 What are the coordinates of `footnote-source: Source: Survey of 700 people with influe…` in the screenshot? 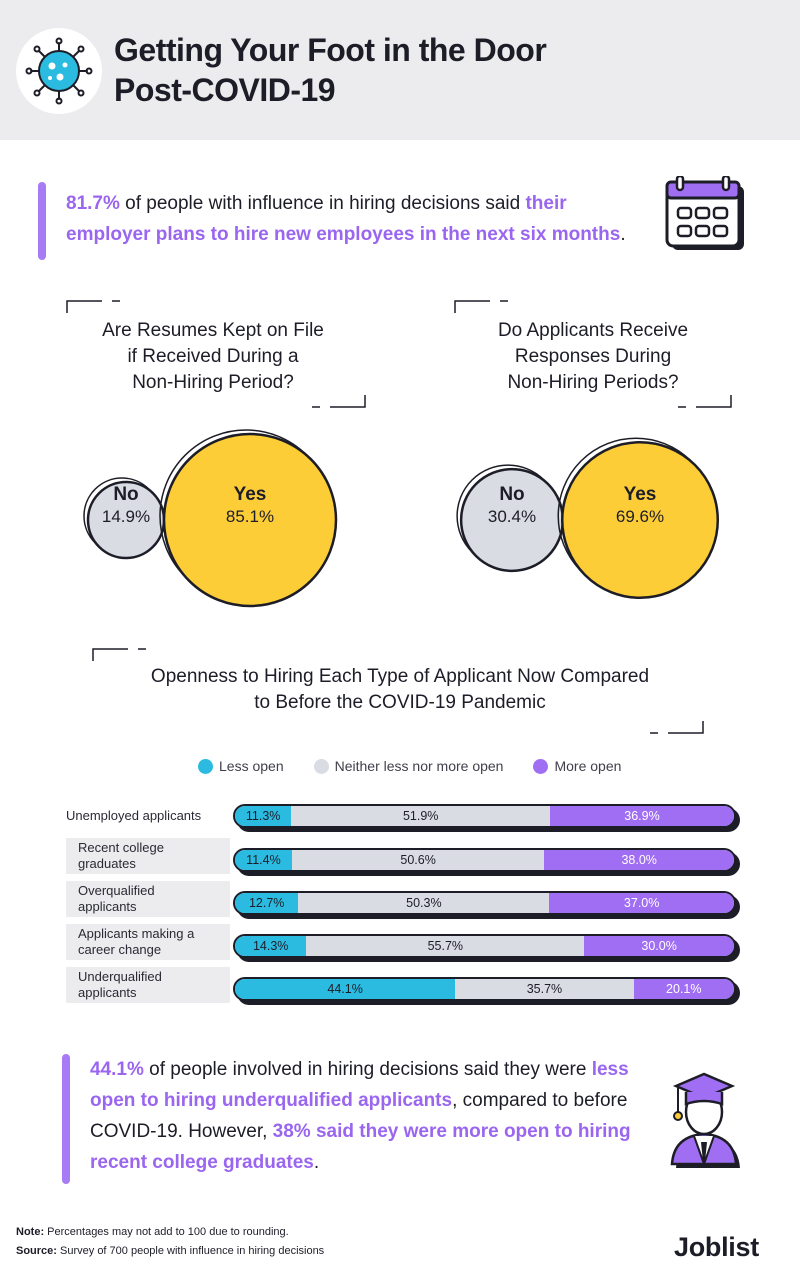 It's located at (170, 1251).